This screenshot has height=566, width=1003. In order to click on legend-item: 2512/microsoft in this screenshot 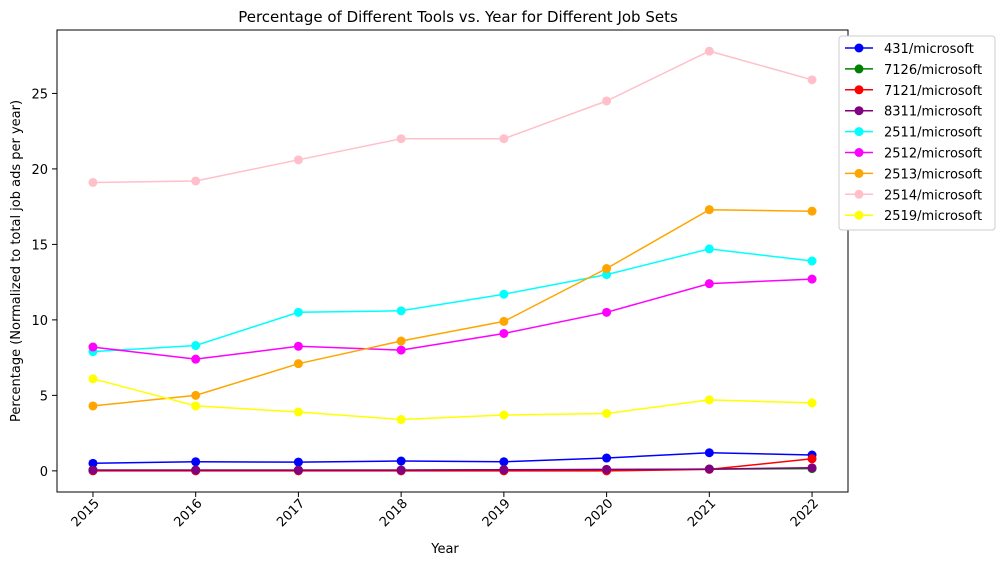, I will do `click(913, 154)`.